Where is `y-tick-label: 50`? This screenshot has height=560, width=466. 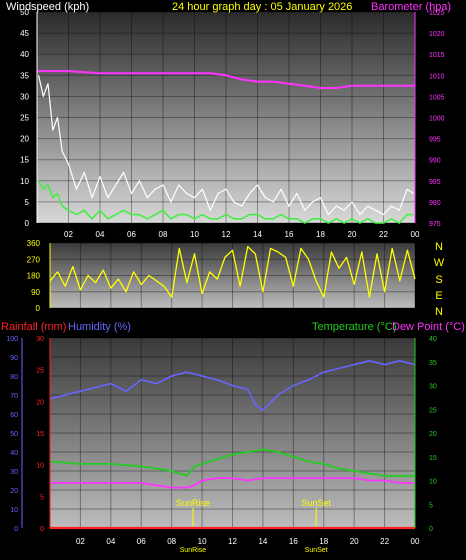 y-tick-label: 50 is located at coordinates (24, 12).